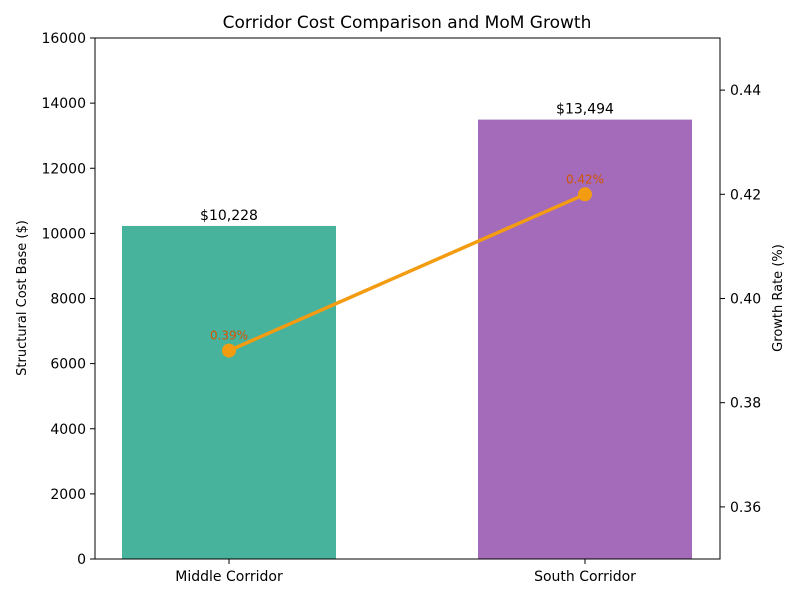  Describe the element at coordinates (22, 298) in the screenshot. I see `y-axis-label: Structural Cost Base ($)` at that location.